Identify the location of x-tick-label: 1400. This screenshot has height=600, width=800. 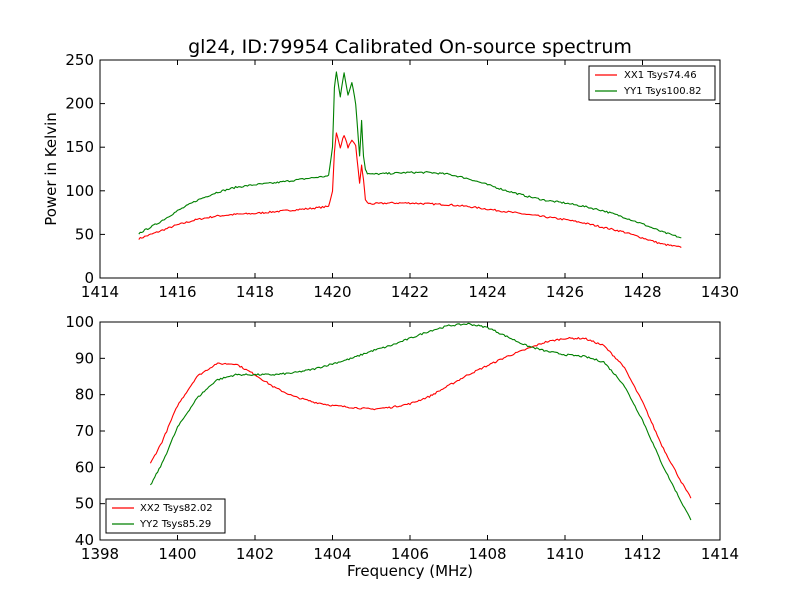
(177, 554).